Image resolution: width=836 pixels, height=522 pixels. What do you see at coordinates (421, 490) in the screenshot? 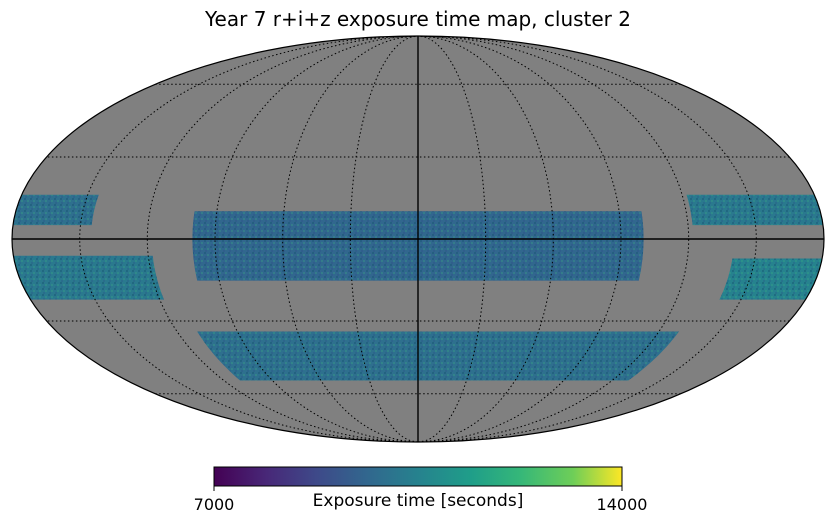
I see `colorbar: 7000 14000 Exposure time [seconds]` at bounding box center [421, 490].